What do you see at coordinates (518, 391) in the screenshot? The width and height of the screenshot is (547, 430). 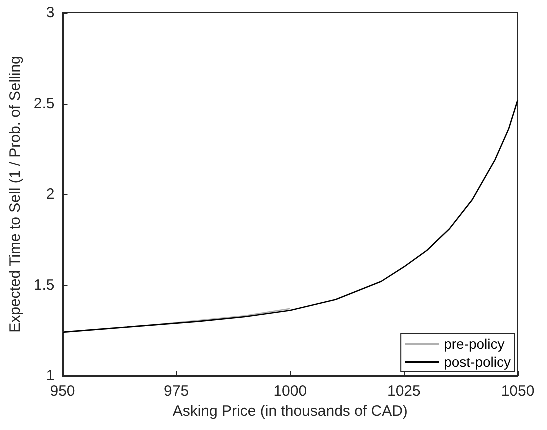 I see `x-tick-label: 1050` at bounding box center [518, 391].